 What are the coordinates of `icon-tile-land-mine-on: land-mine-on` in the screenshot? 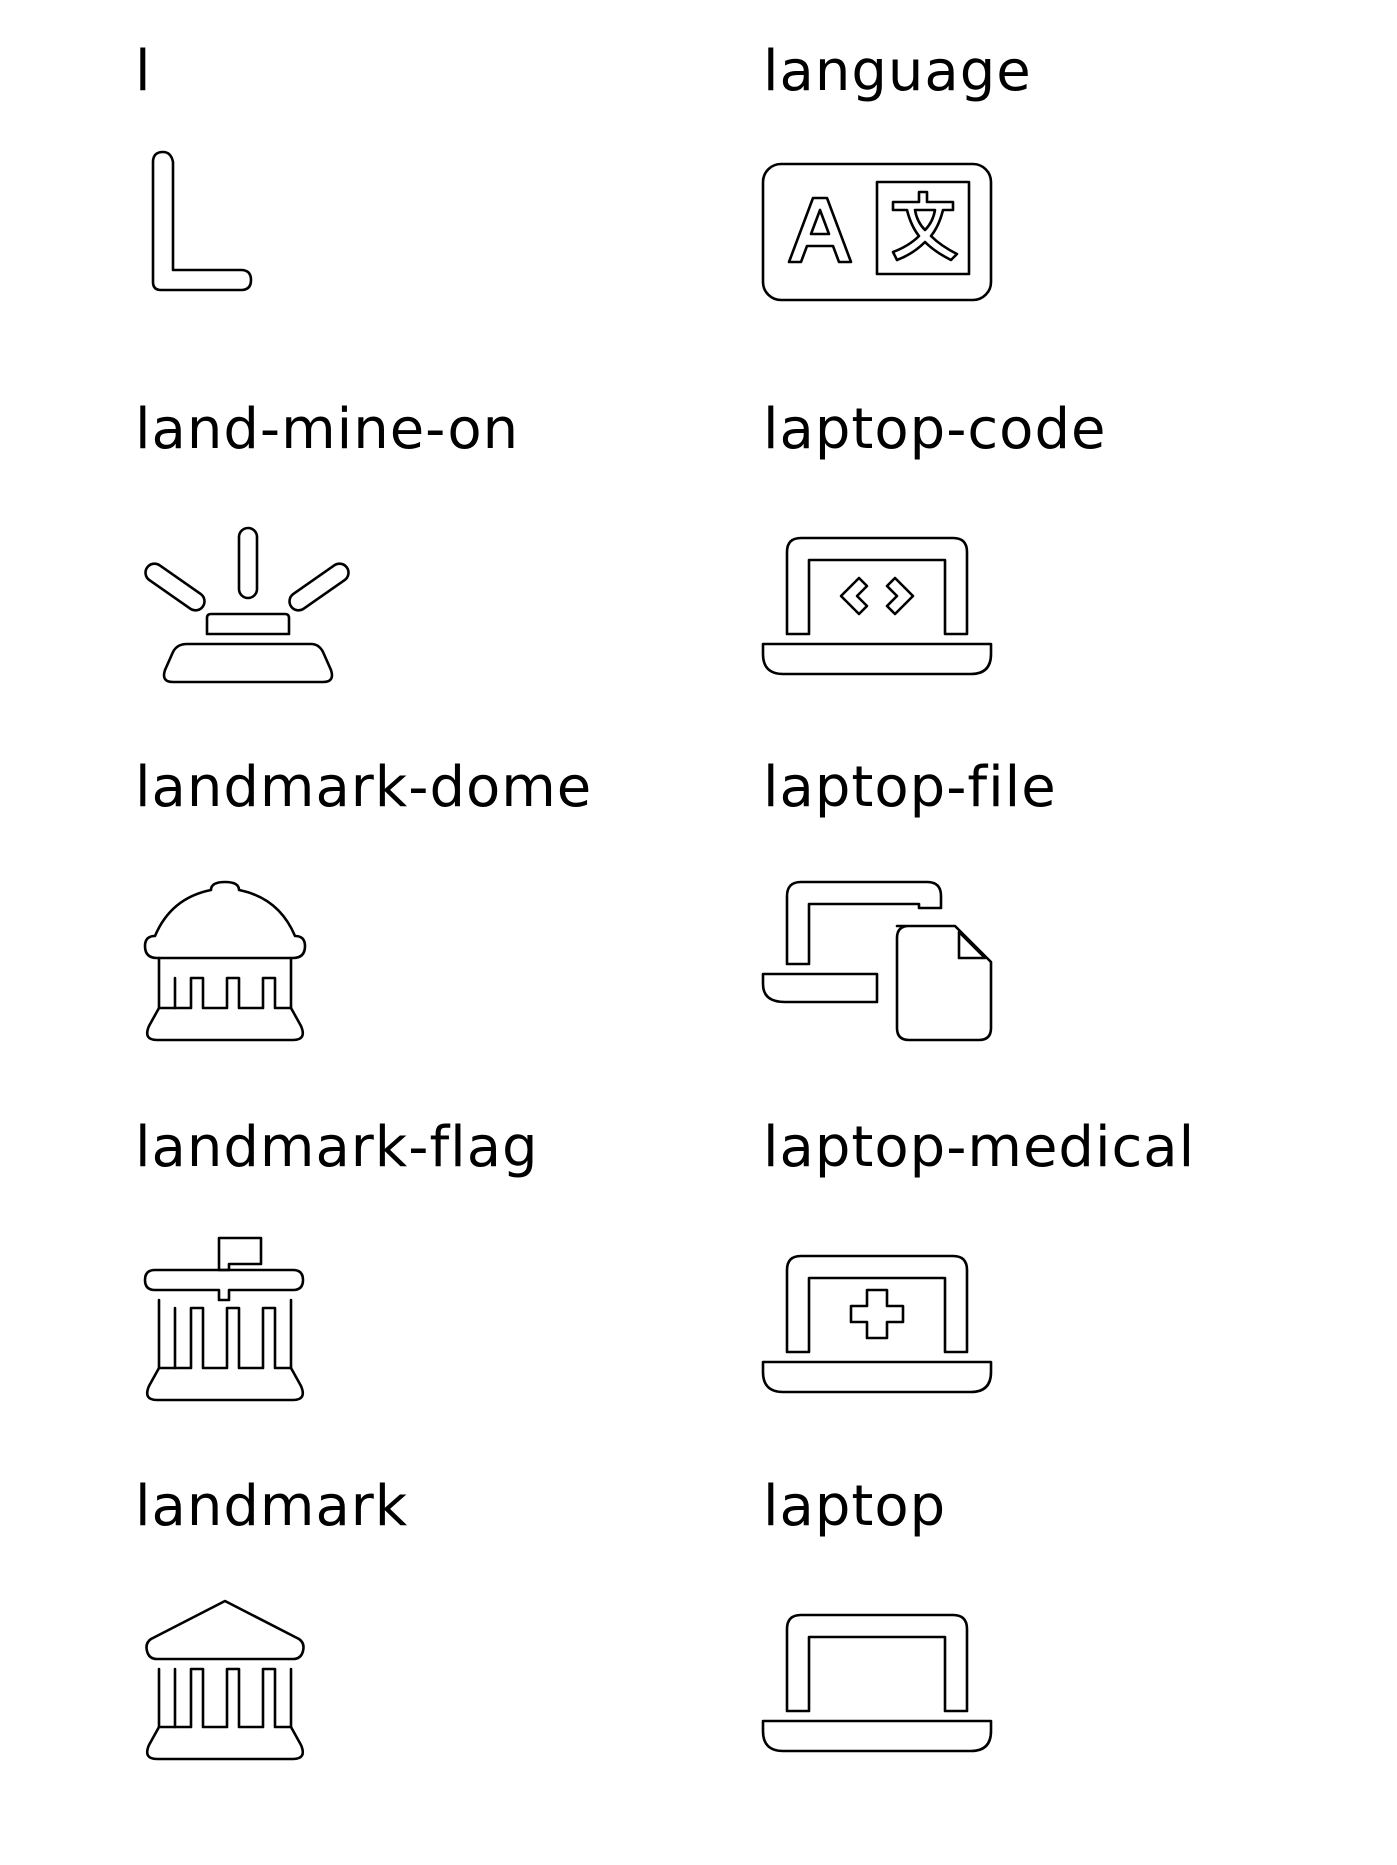 It's located at (445, 548).